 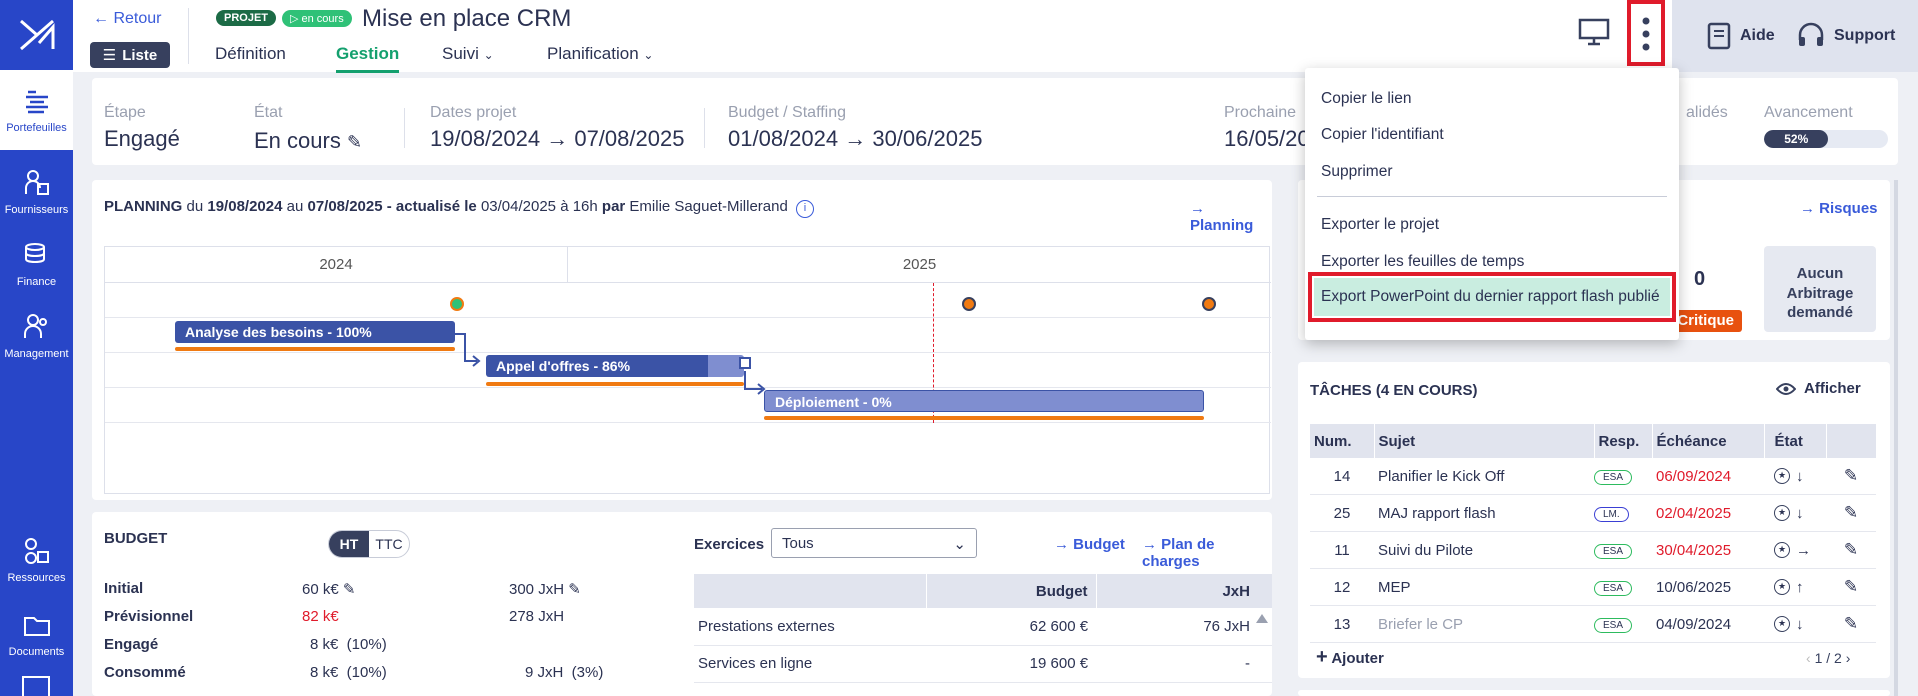 What do you see at coordinates (389, 544) in the screenshot?
I see `toggle-ttc: TTC` at bounding box center [389, 544].